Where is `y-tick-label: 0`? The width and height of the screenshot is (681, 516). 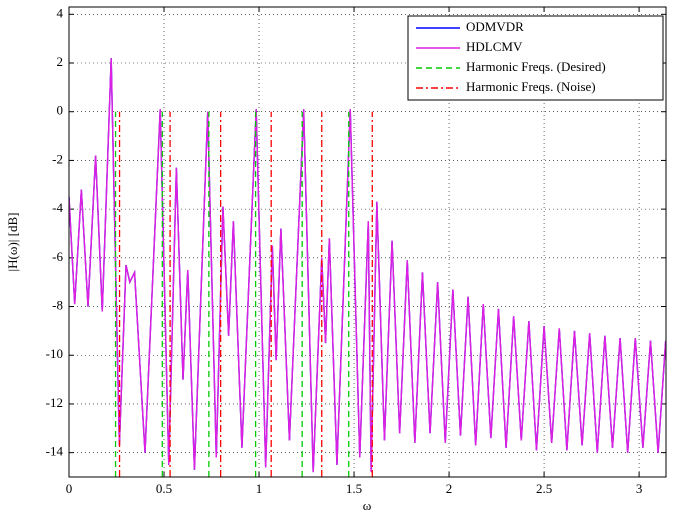 y-tick-label: 0 is located at coordinates (60, 110).